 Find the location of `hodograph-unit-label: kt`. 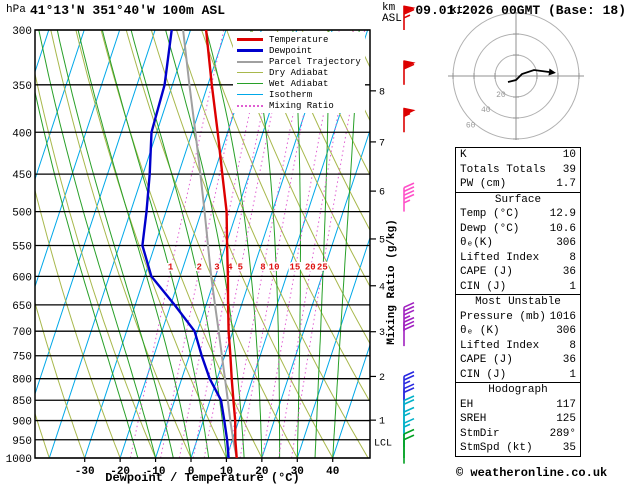

hodograph-unit-label: kt is located at coordinates (457, 11).